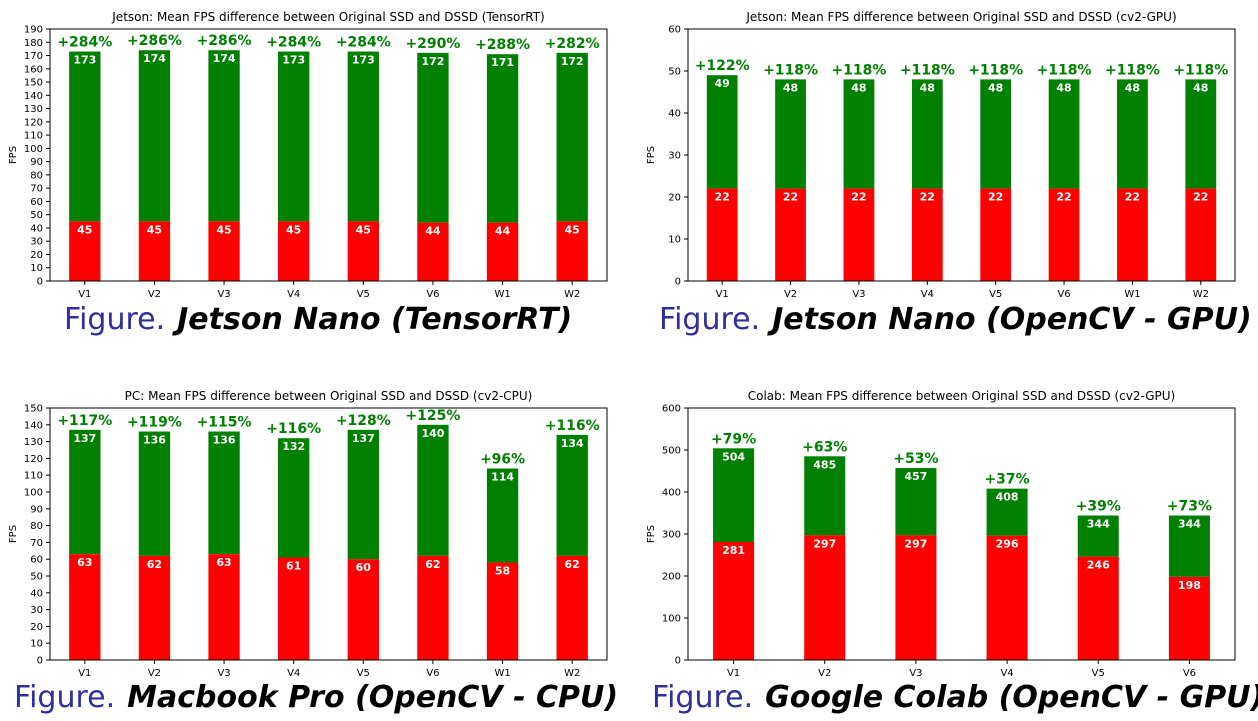 The height and width of the screenshot is (721, 1258). Describe the element at coordinates (955, 319) in the screenshot. I see `figure-caption: Figure. Jetson Nano (OpenCV - GPU)` at that location.